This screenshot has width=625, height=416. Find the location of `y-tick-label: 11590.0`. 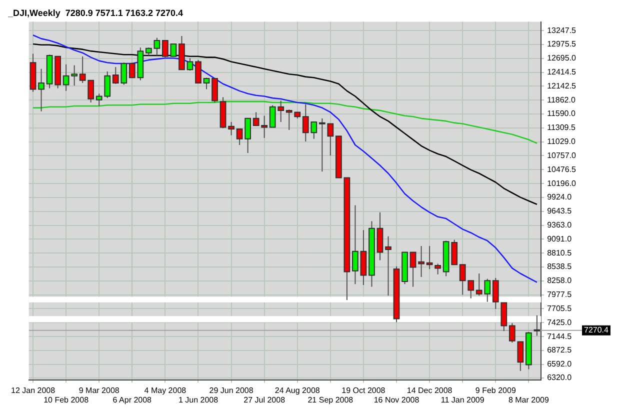

y-tick-label: 11590.0 is located at coordinates (561, 113).